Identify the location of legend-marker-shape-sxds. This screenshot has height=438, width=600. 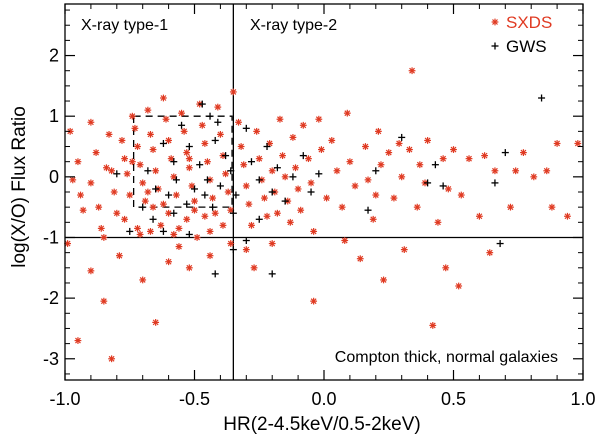
(495, 22).